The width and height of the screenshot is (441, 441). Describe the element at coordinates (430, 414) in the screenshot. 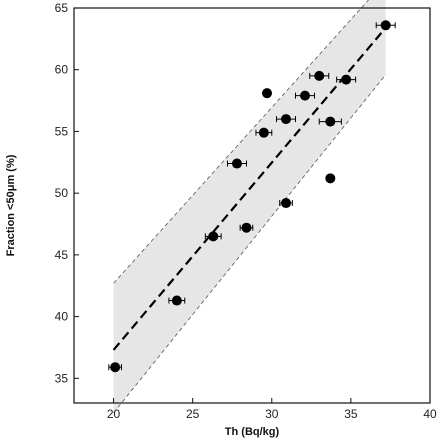

I see `x-tick-label: 40` at that location.